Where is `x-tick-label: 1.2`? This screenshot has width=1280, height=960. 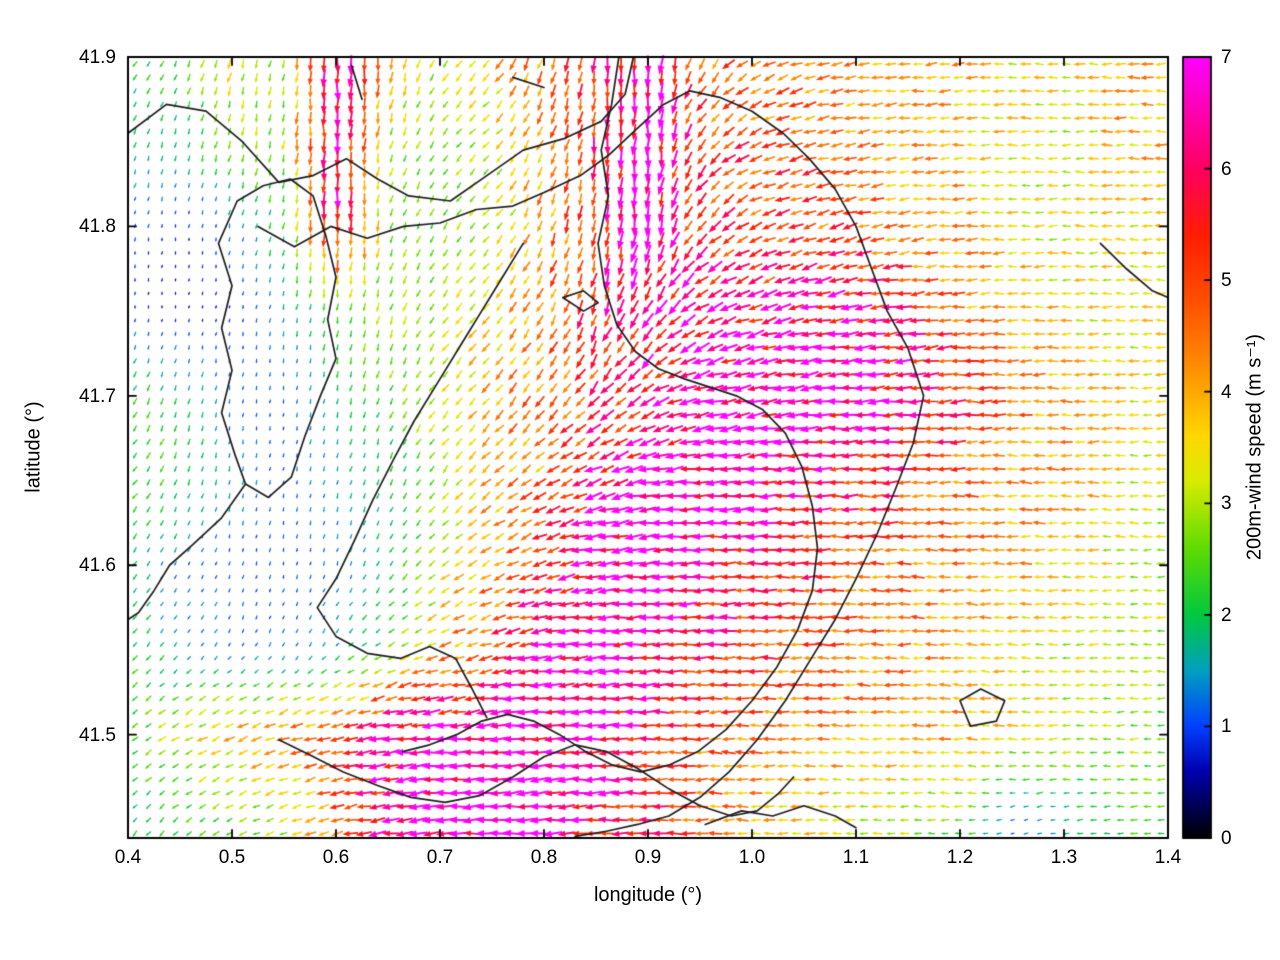 x-tick-label: 1.2 is located at coordinates (960, 857).